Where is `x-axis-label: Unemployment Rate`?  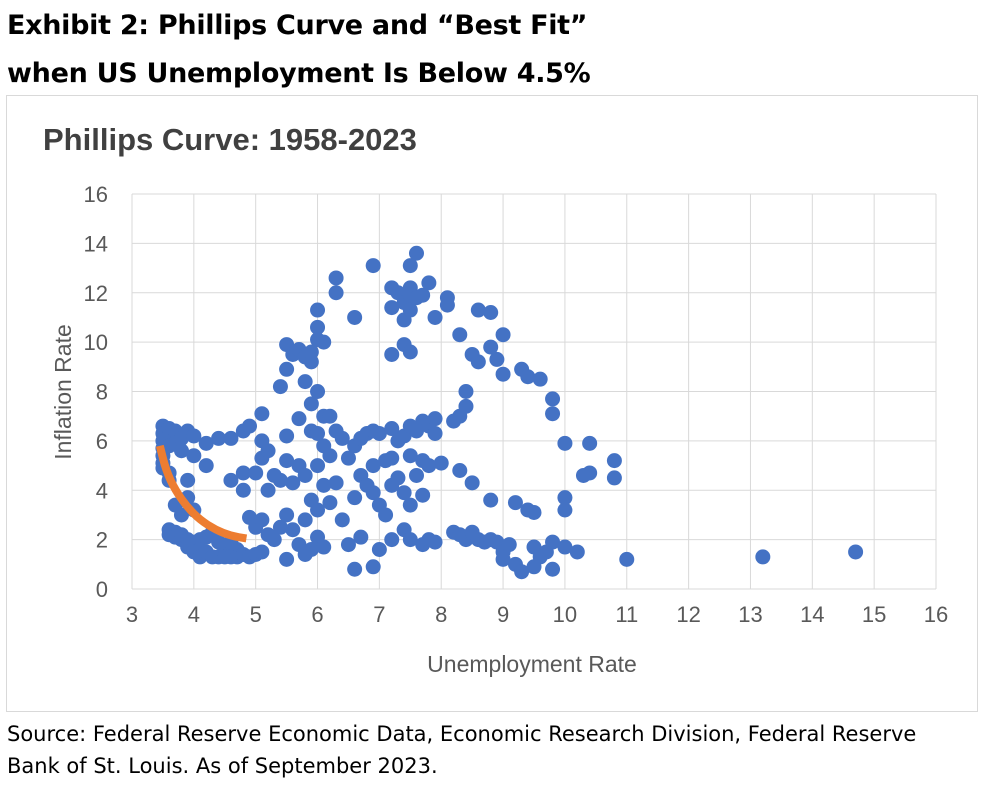
x-axis-label: Unemployment Rate is located at coordinates (532, 664).